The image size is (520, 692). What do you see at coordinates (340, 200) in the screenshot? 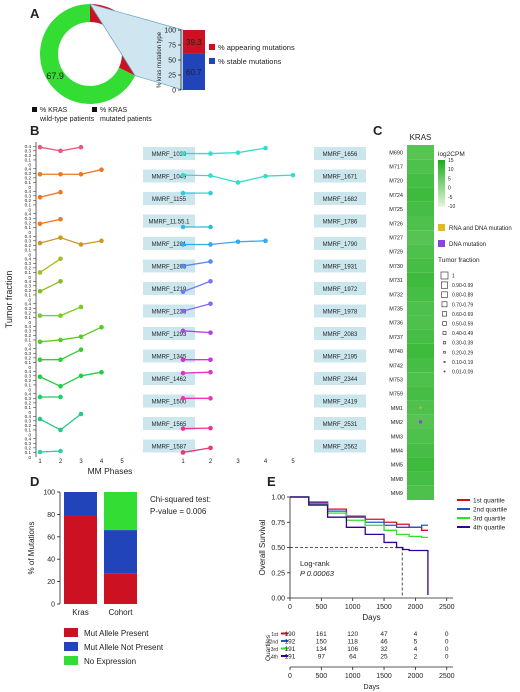
I see `series-label: MMRF_1682` at bounding box center [340, 200].